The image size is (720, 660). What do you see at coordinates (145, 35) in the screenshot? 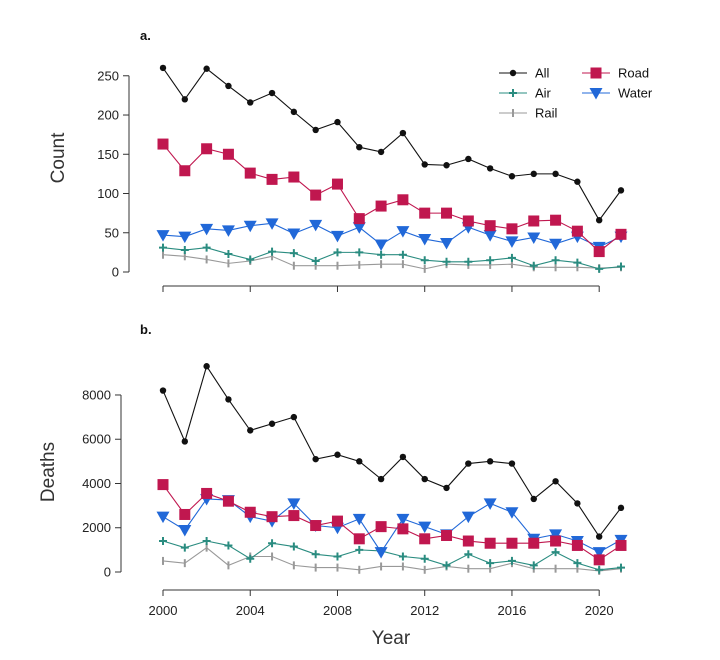
I see `panel-a-label: a.` at bounding box center [145, 35].